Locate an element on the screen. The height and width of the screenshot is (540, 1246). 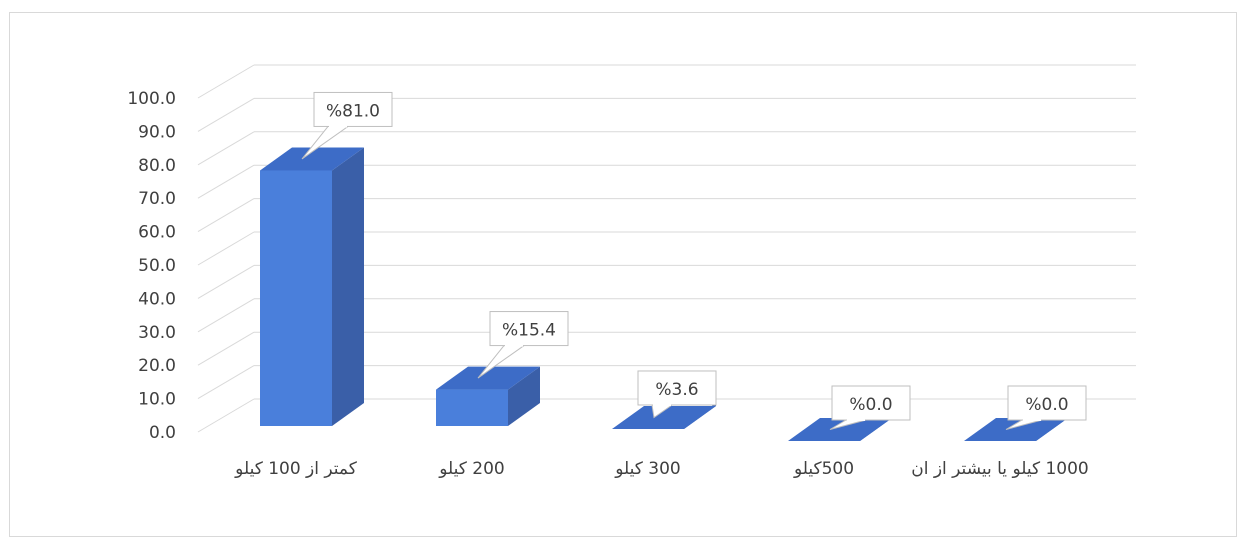
data-label: %81.0 is located at coordinates (353, 111).